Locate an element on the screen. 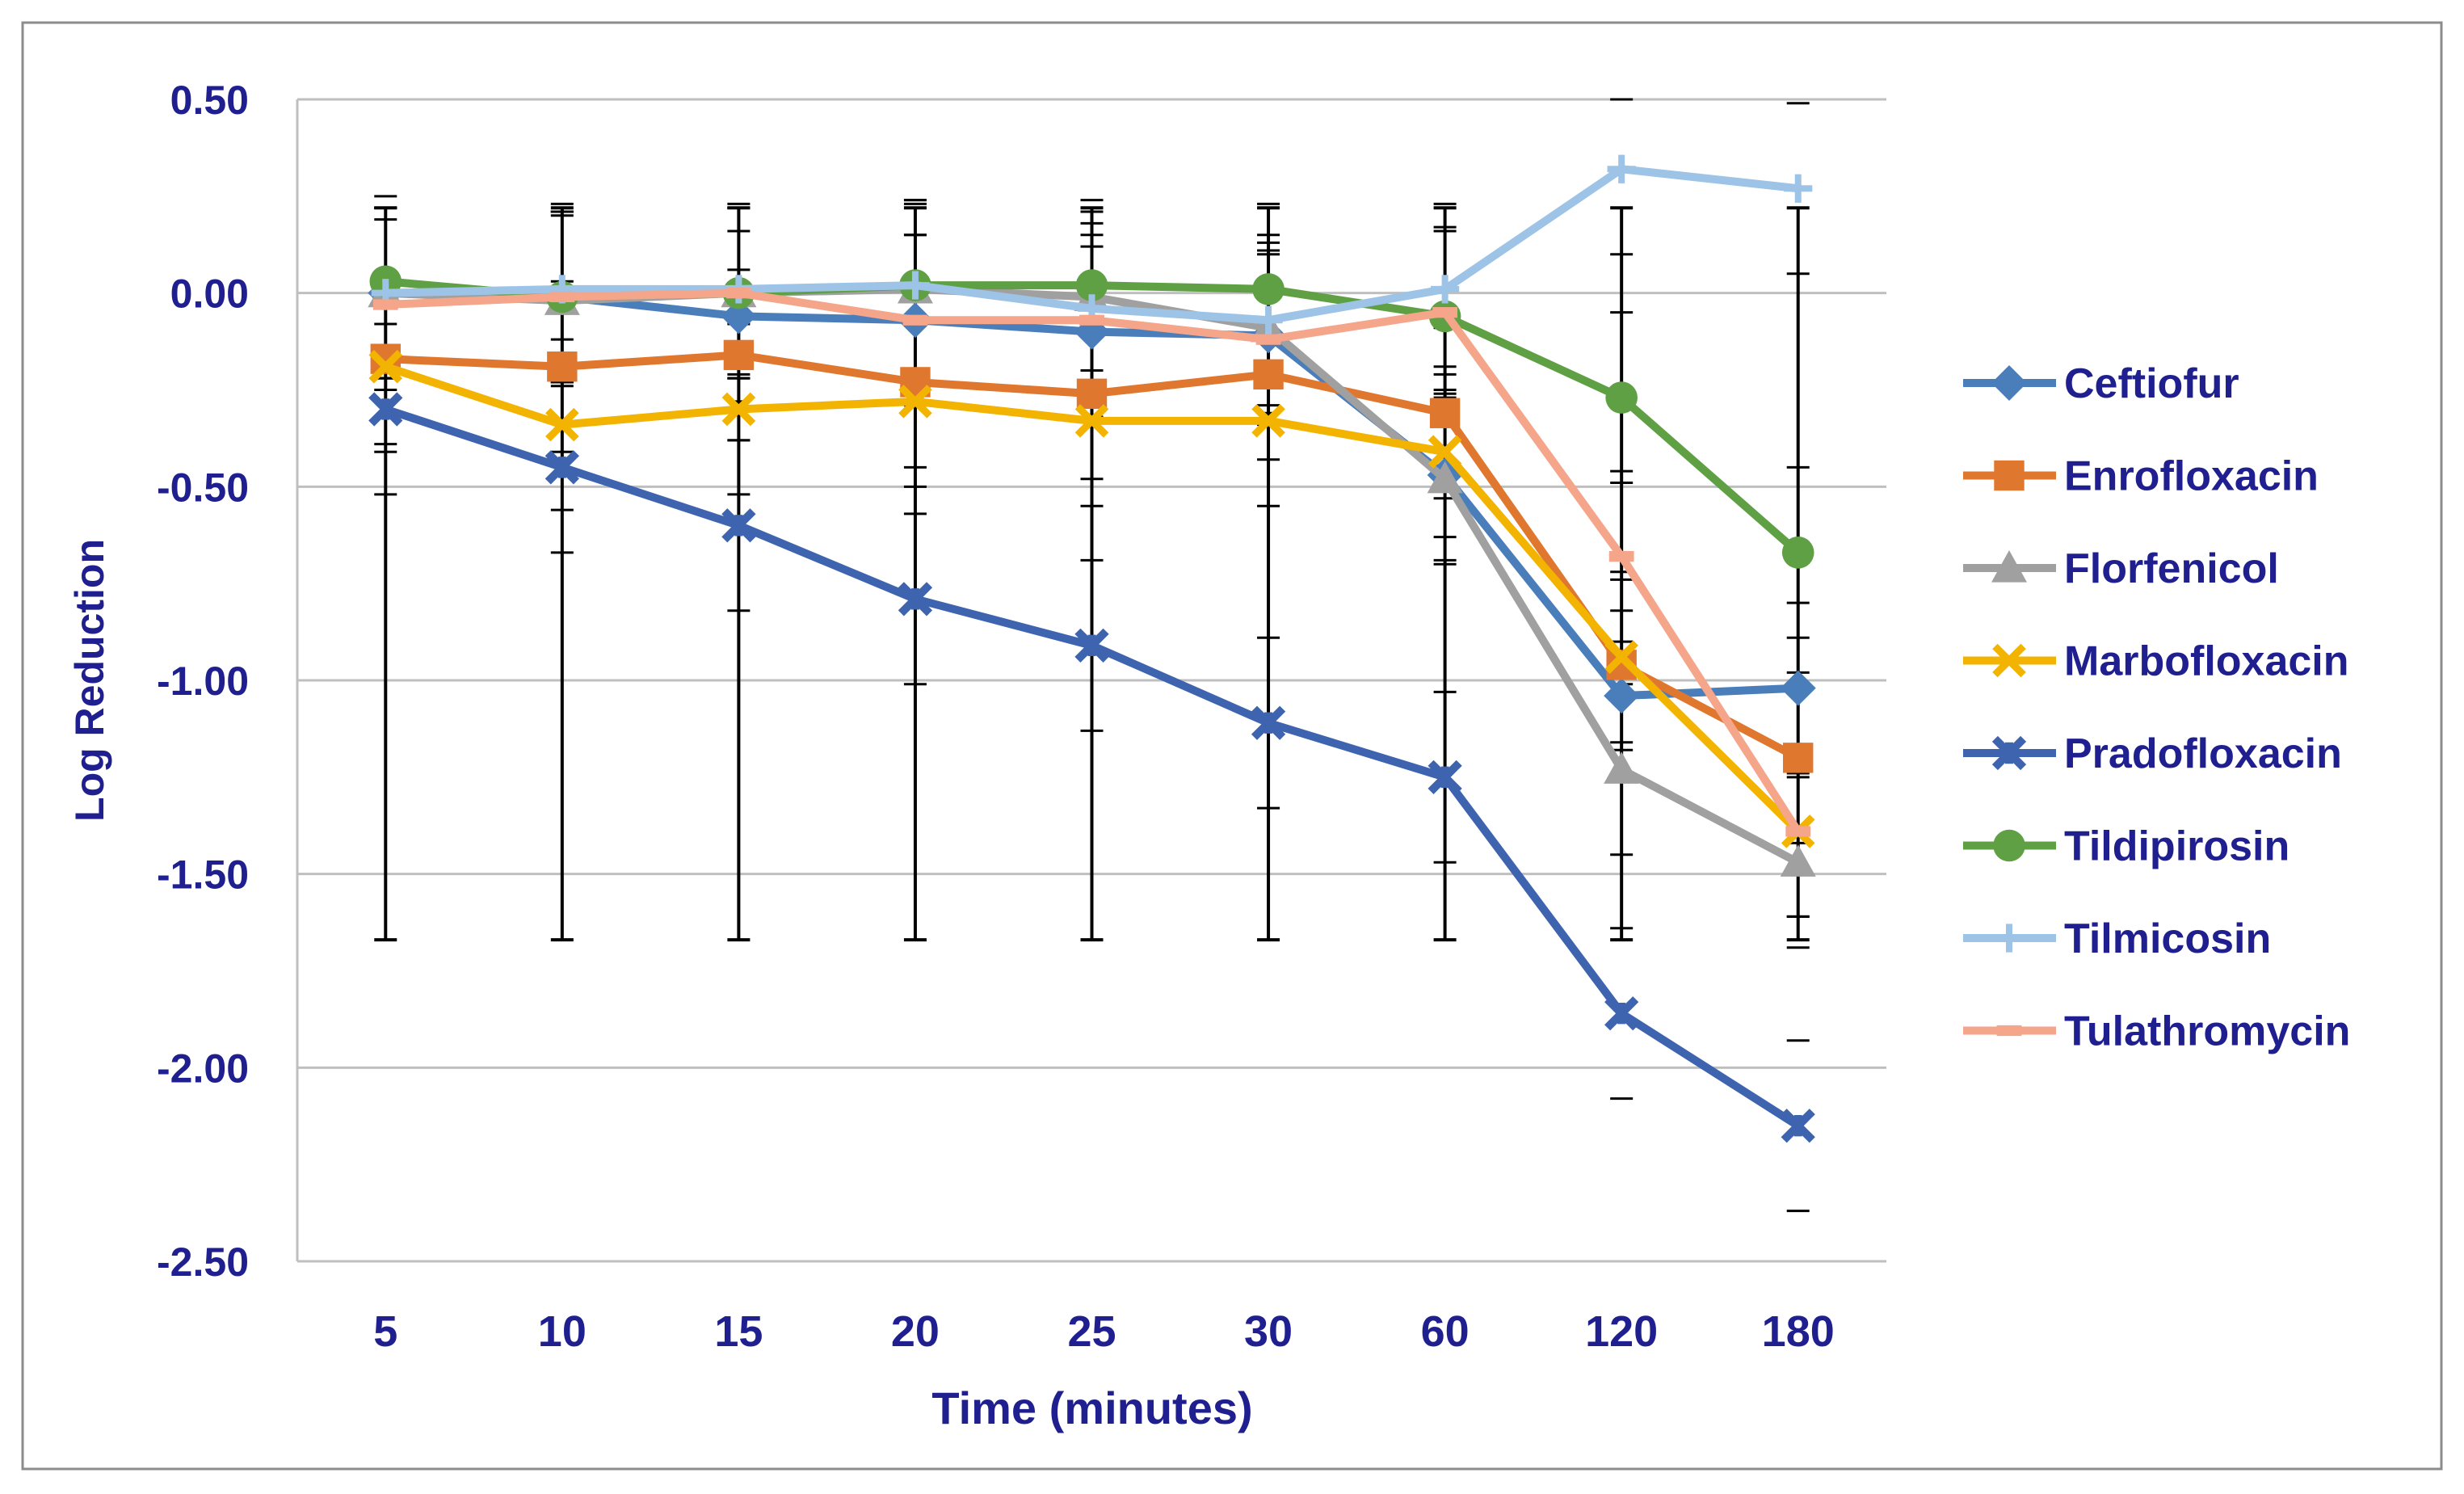  y-tick-labels: 0.50 0.00 -0.50 -1.00 -1.50 -2.00 -2.50 is located at coordinates (203, 681).